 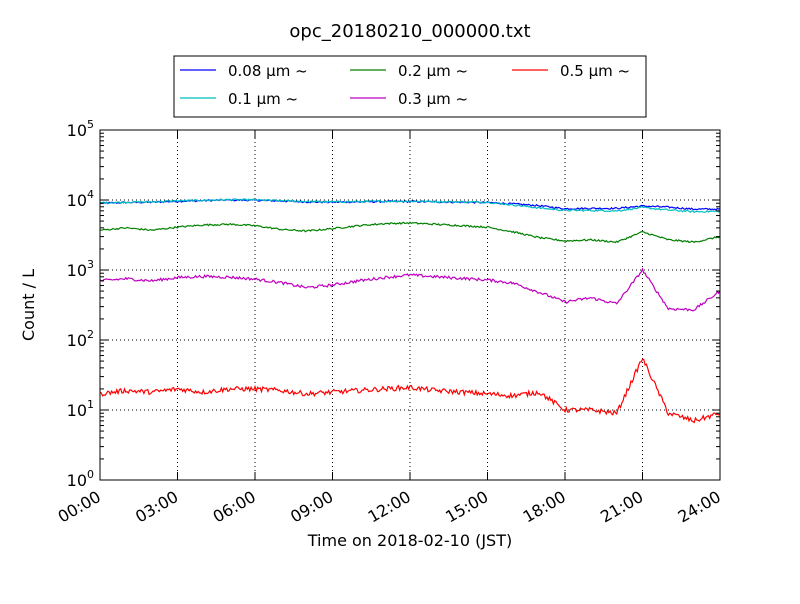 What do you see at coordinates (80, 339) in the screenshot?
I see `y-tick-label: 10²` at bounding box center [80, 339].